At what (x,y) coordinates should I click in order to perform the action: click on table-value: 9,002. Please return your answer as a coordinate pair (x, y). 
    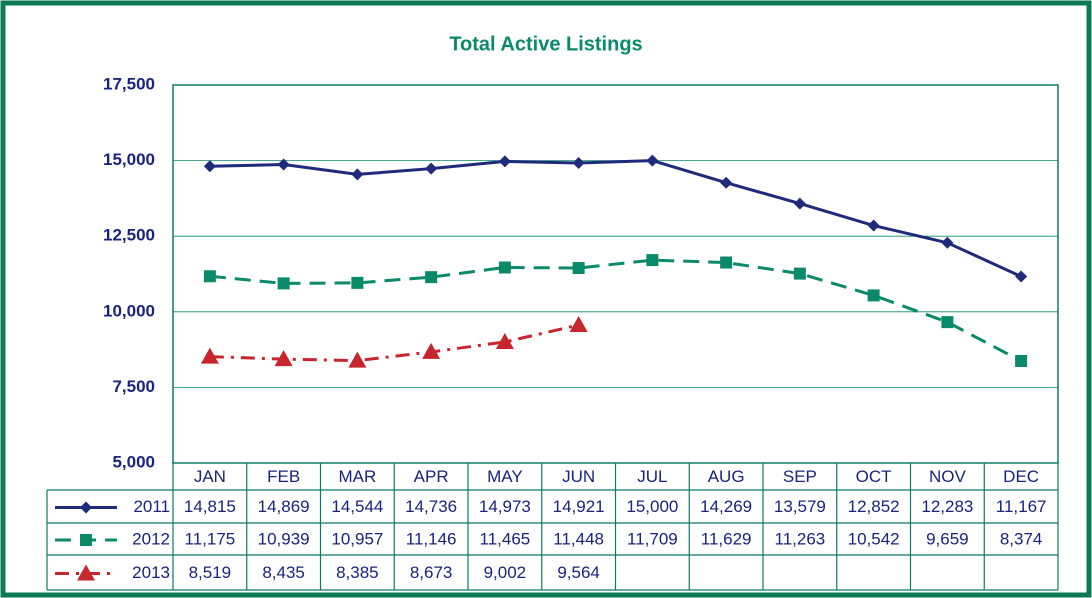
    Looking at the image, I should click on (505, 572).